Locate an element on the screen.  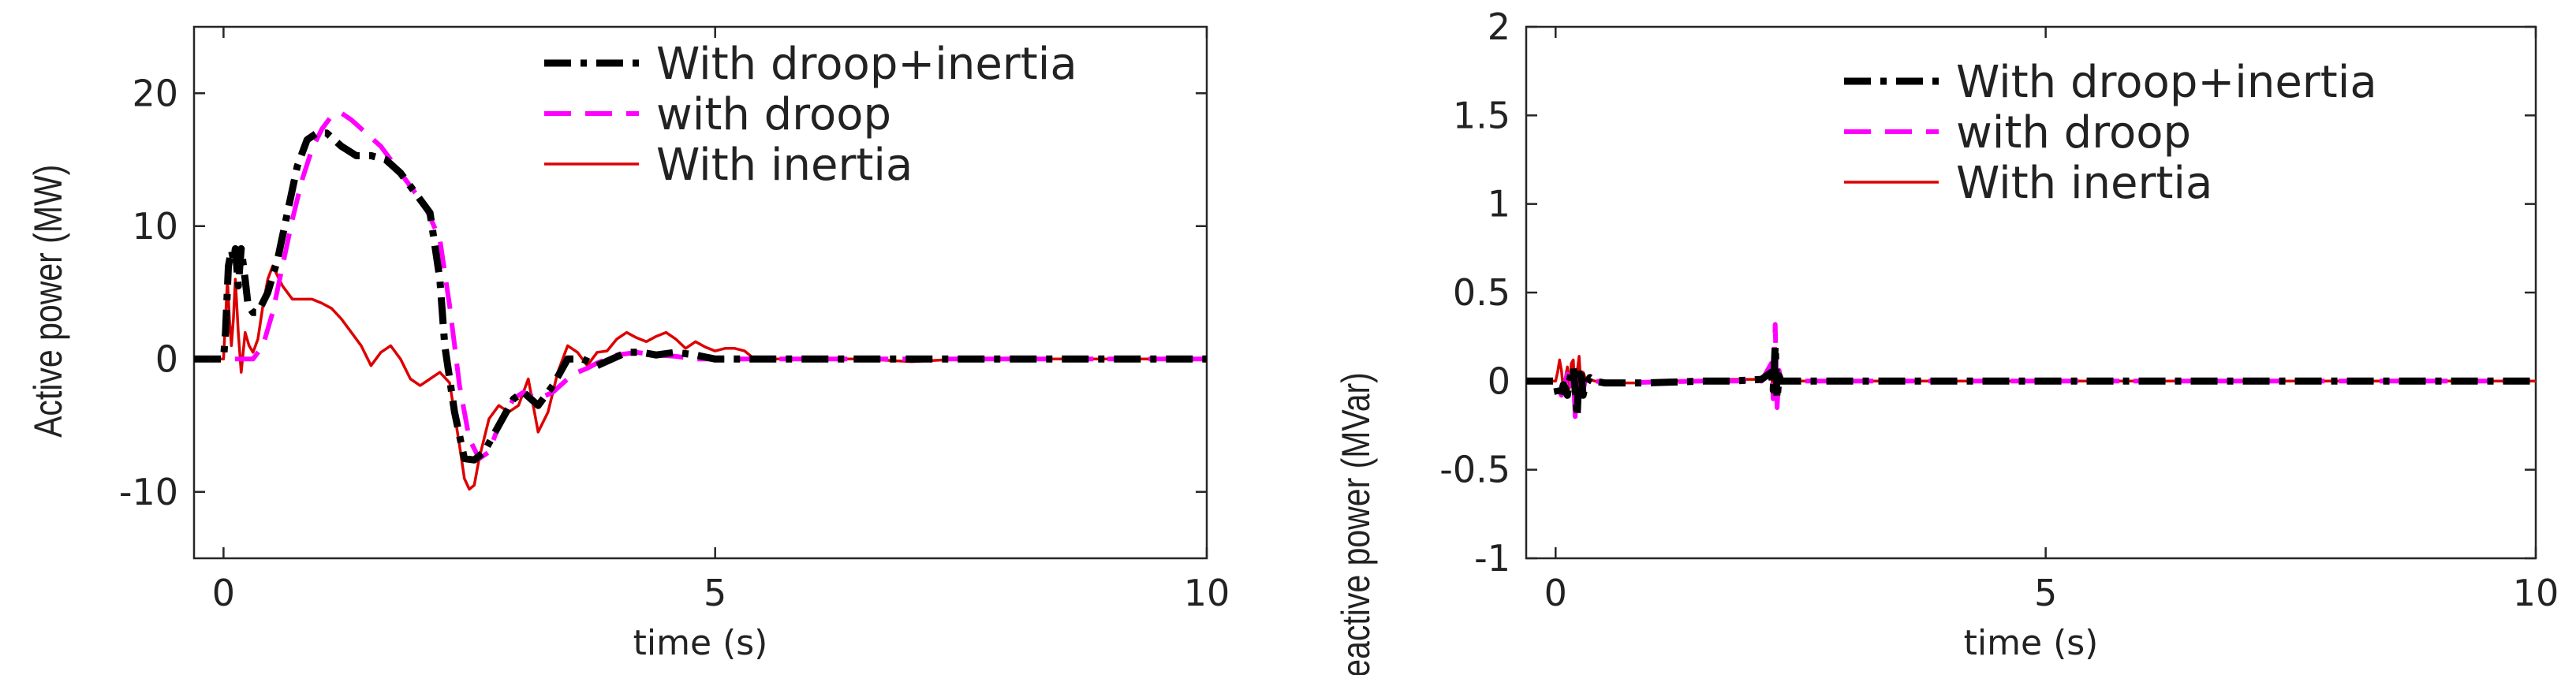
y-tick-label: -10 is located at coordinates (148, 492).